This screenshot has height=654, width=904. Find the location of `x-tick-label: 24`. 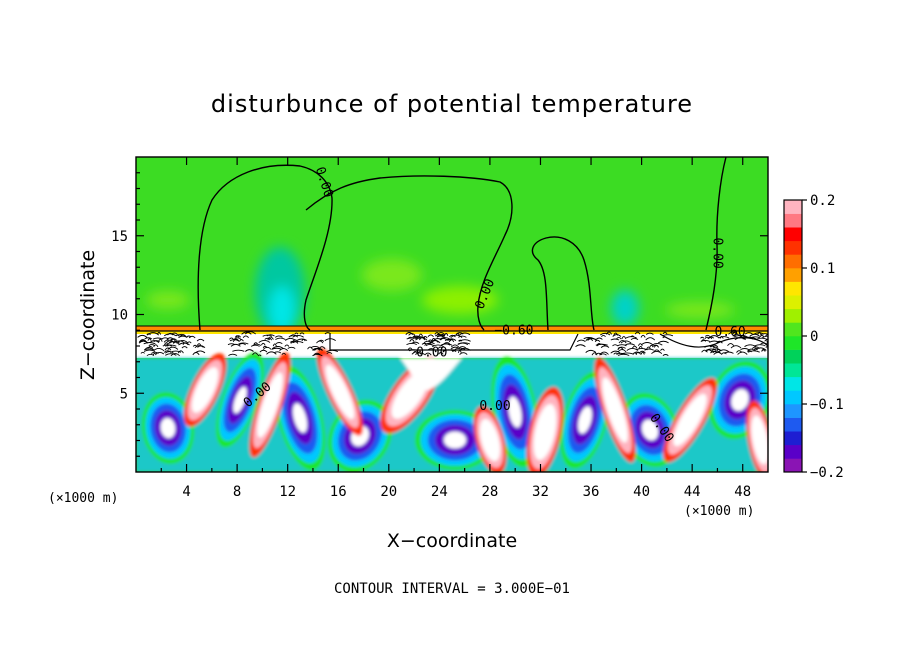

x-tick-label: 24 is located at coordinates (439, 492).